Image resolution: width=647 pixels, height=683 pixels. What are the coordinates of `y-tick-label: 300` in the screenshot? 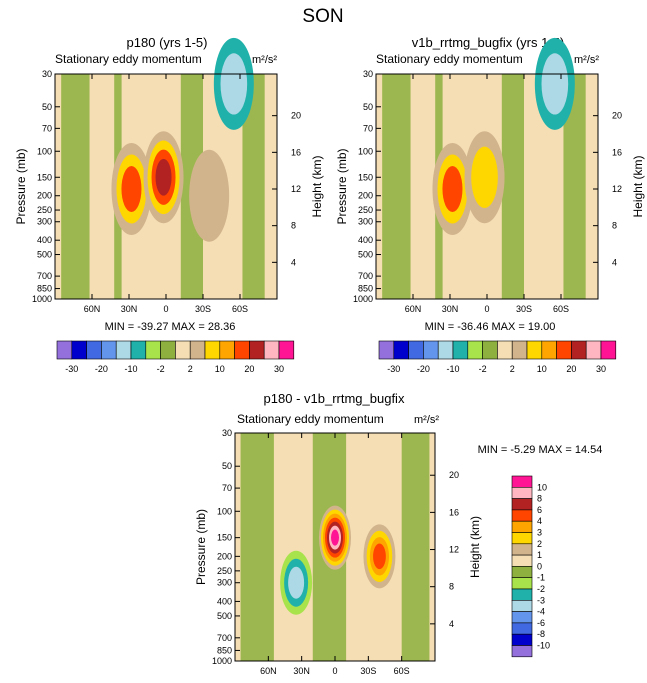 It's located at (365, 222).